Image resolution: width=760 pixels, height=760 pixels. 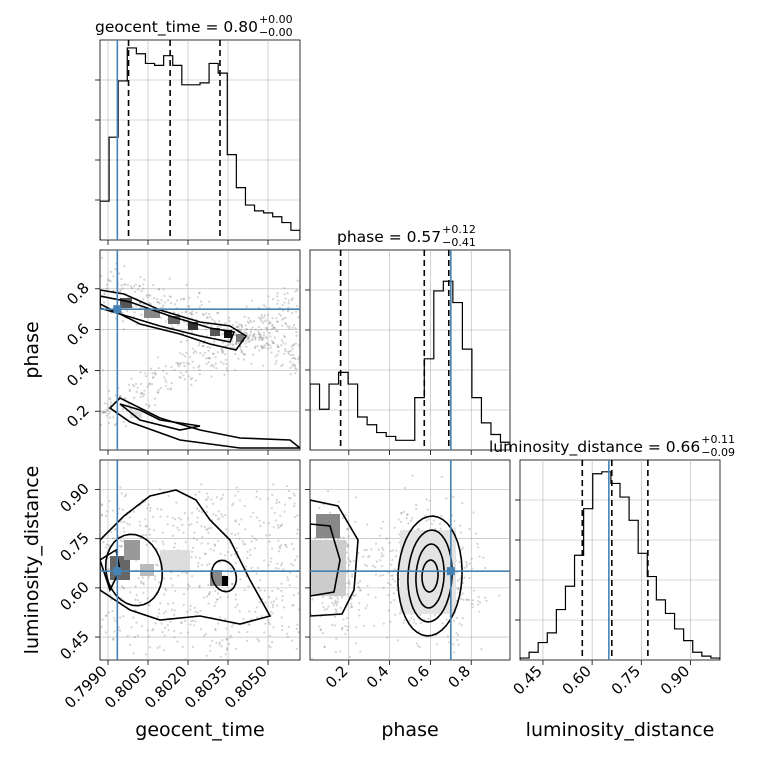 I want to click on panel-phase-vs-geocent_time-truth-marker, so click(x=117, y=309).